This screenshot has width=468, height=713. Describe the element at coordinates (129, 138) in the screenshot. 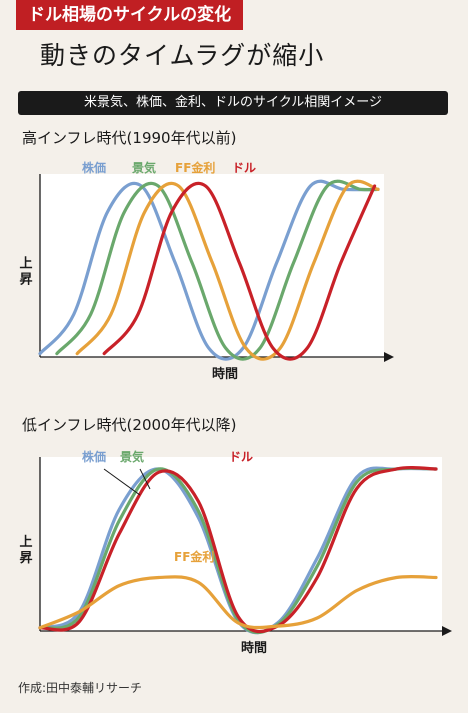

I see `chart1-title: 高インフレ時代(1990年代以前)` at that location.